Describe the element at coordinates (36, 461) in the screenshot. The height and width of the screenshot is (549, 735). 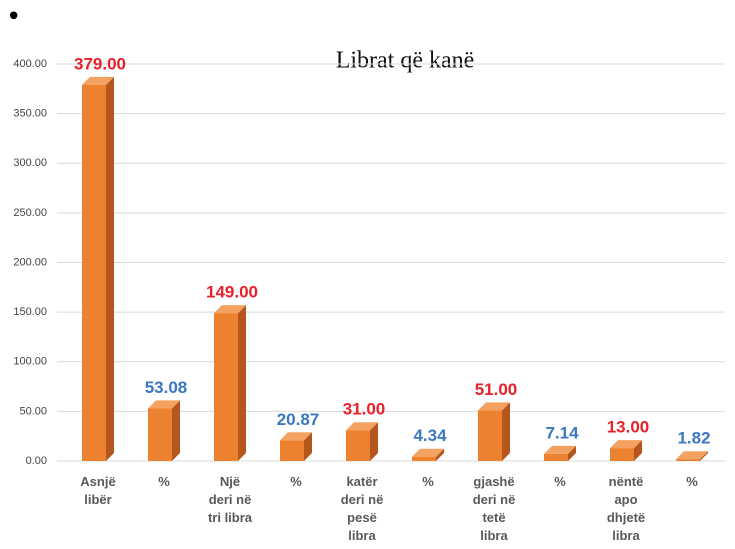
I see `y-tick-label: 0.00` at that location.